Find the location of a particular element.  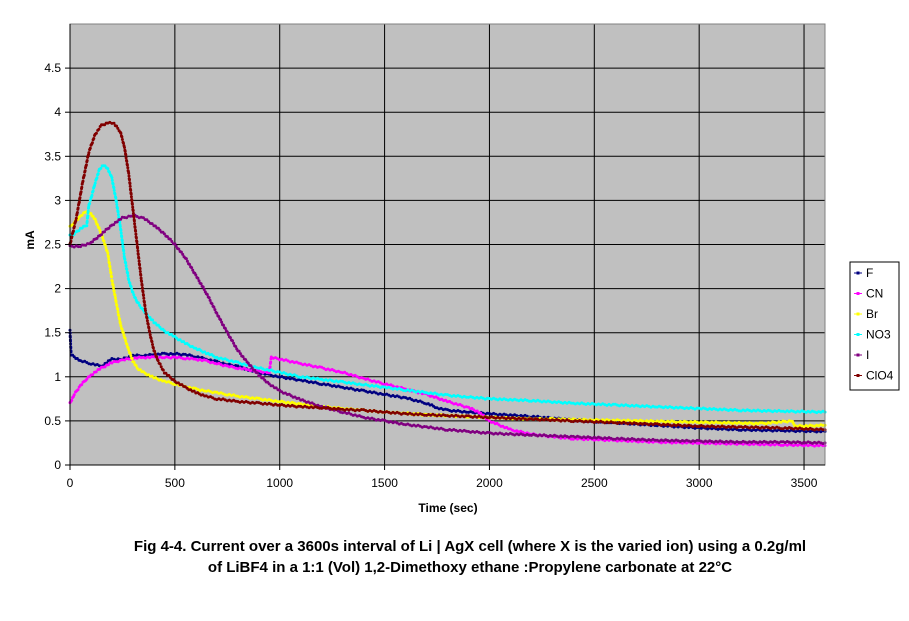

x-tick-label: 3000 is located at coordinates (699, 483).